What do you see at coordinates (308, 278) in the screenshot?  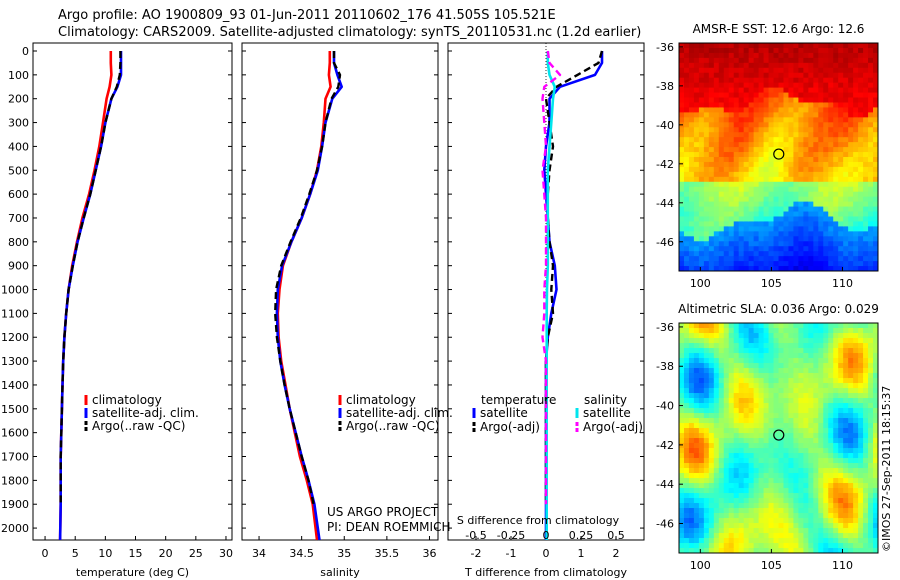 I see `series-line-argo-raw-qc-` at bounding box center [308, 278].